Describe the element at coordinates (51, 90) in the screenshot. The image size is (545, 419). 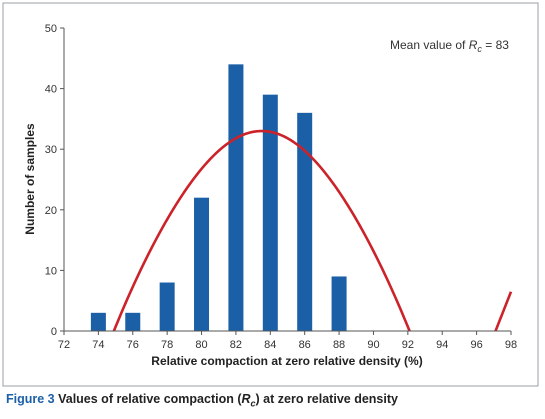
I see `y-tick-label-40: 40` at that location.